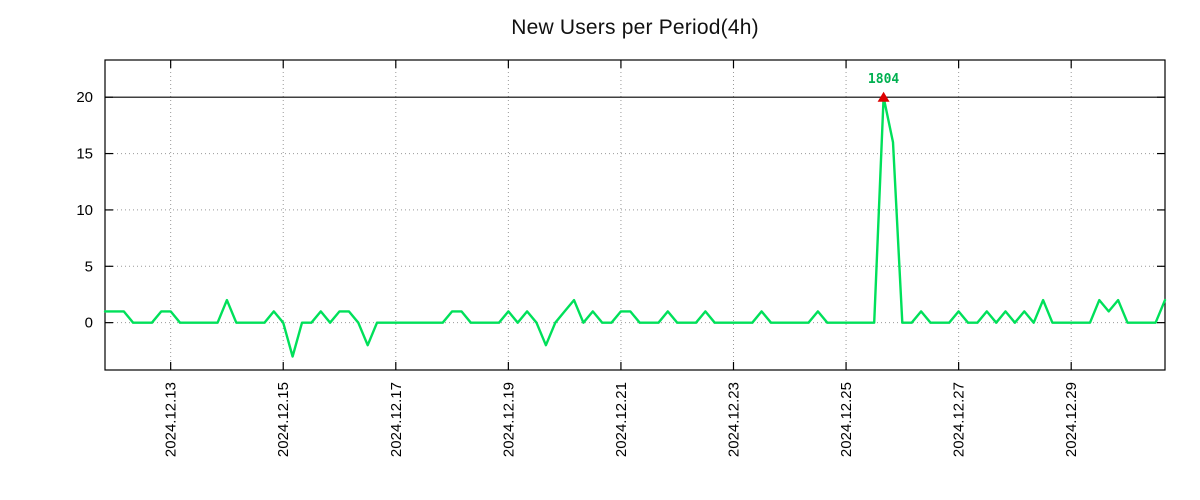  I want to click on x-tick-label: 2024.12.19, so click(508, 419).